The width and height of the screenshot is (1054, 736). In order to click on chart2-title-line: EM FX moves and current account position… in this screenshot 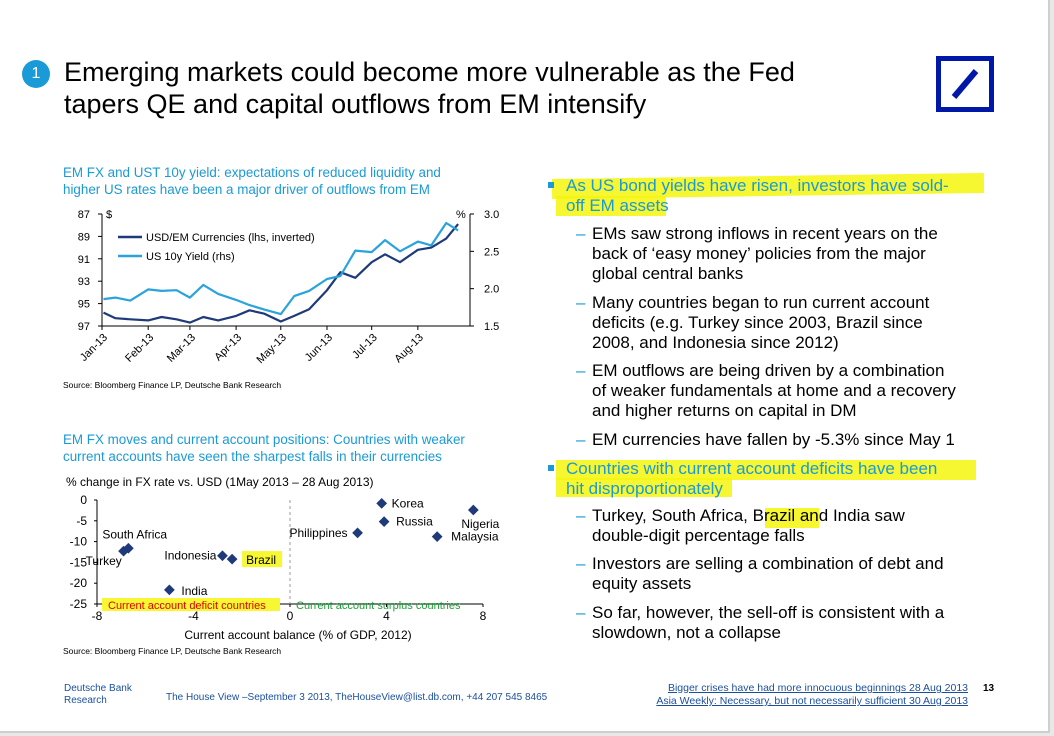, I will do `click(264, 439)`.